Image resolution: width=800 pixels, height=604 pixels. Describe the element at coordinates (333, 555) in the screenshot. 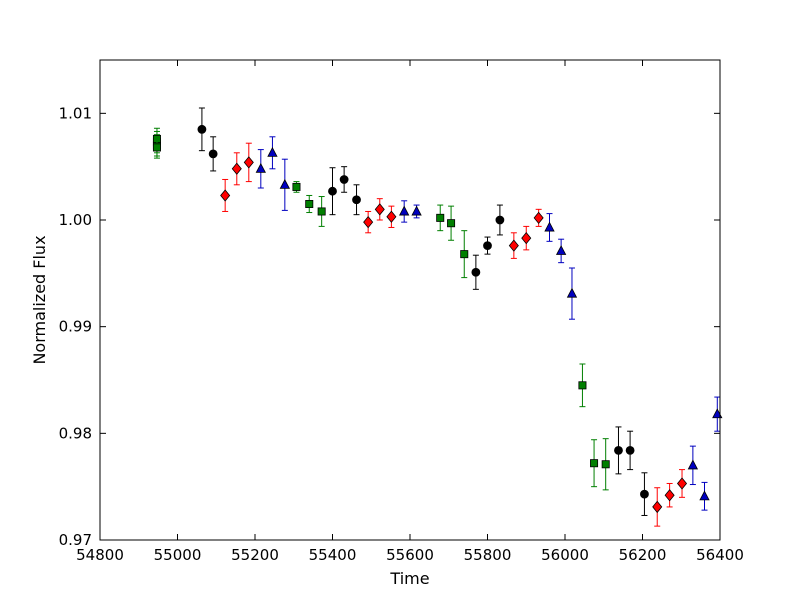

I see `x-tick-label: 55400` at that location.